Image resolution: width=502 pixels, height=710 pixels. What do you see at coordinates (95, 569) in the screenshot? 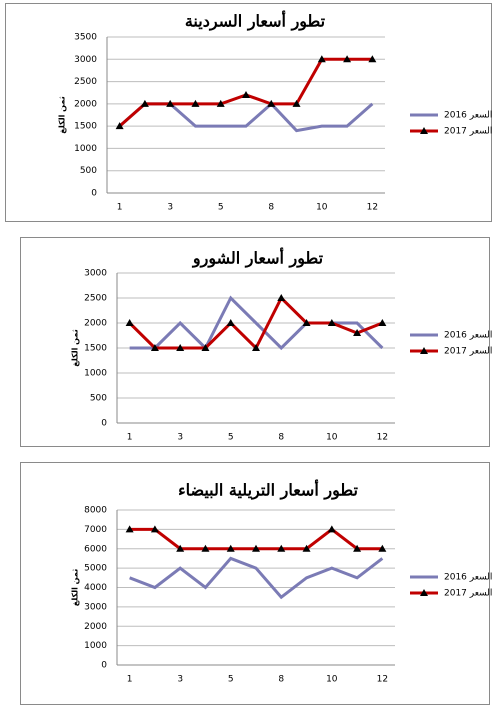
I see `y-tick-label: 5000` at bounding box center [95, 569].